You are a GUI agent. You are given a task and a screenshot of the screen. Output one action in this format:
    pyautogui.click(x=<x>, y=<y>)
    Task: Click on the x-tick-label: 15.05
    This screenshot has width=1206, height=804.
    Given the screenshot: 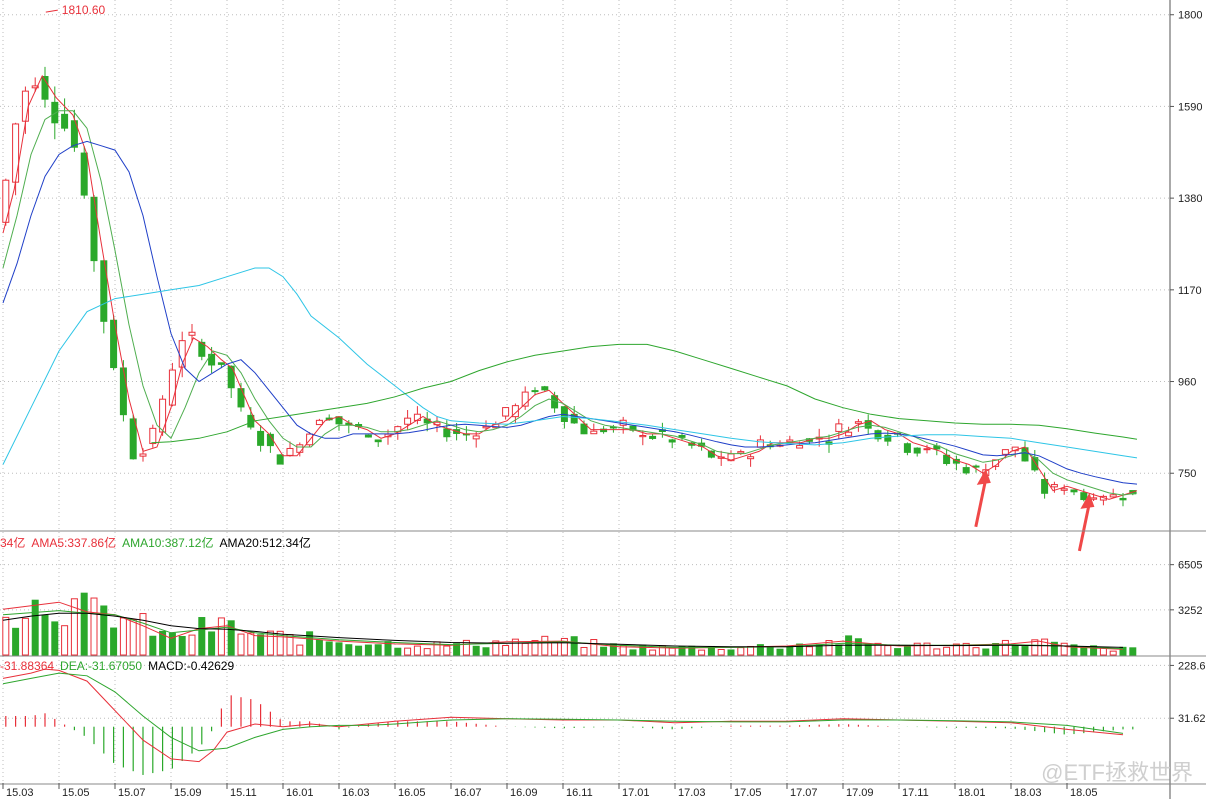 What is the action you would take?
    pyautogui.click(x=76, y=793)
    